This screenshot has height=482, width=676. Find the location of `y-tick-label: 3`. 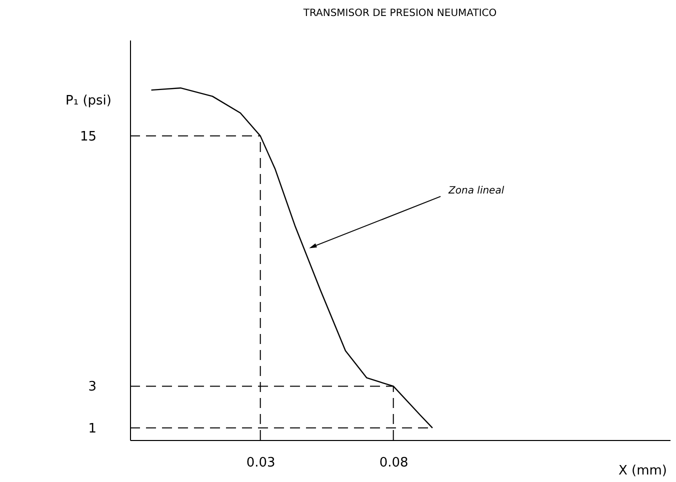

y-tick-label: 3 is located at coordinates (92, 387).